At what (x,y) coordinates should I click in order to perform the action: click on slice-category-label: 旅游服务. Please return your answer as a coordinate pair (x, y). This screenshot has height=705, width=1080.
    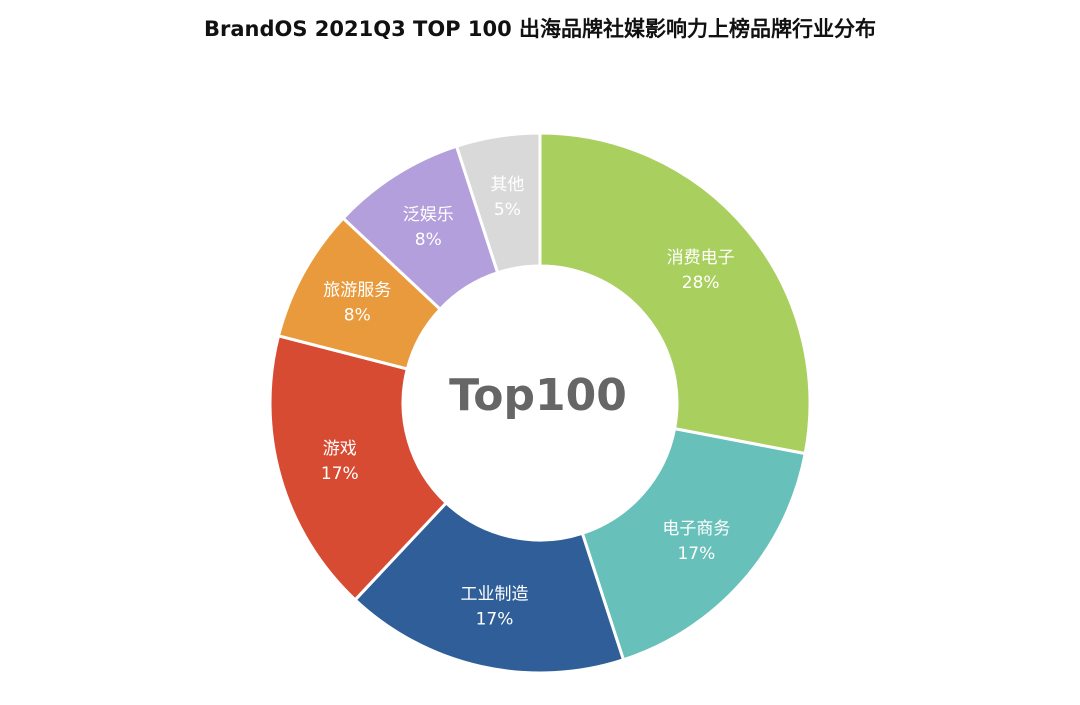
    Looking at the image, I should click on (357, 291).